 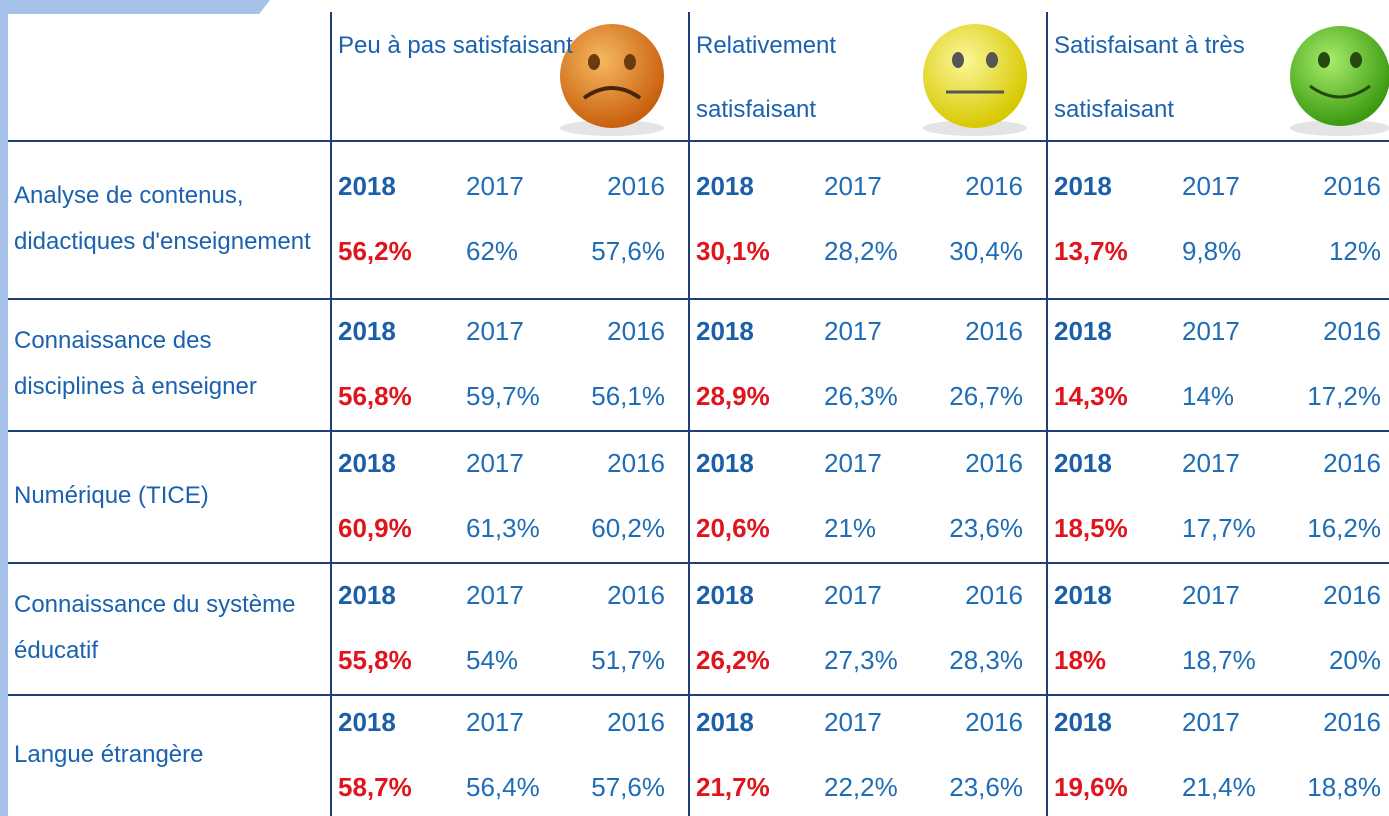 I want to click on cell-value: 21,7%, so click(x=733, y=787).